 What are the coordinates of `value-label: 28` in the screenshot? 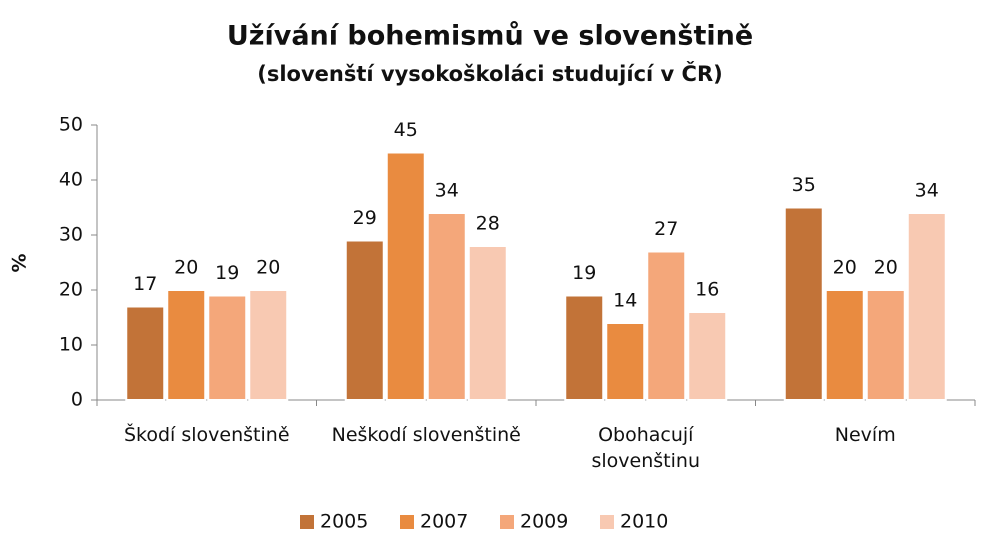 It's located at (488, 224).